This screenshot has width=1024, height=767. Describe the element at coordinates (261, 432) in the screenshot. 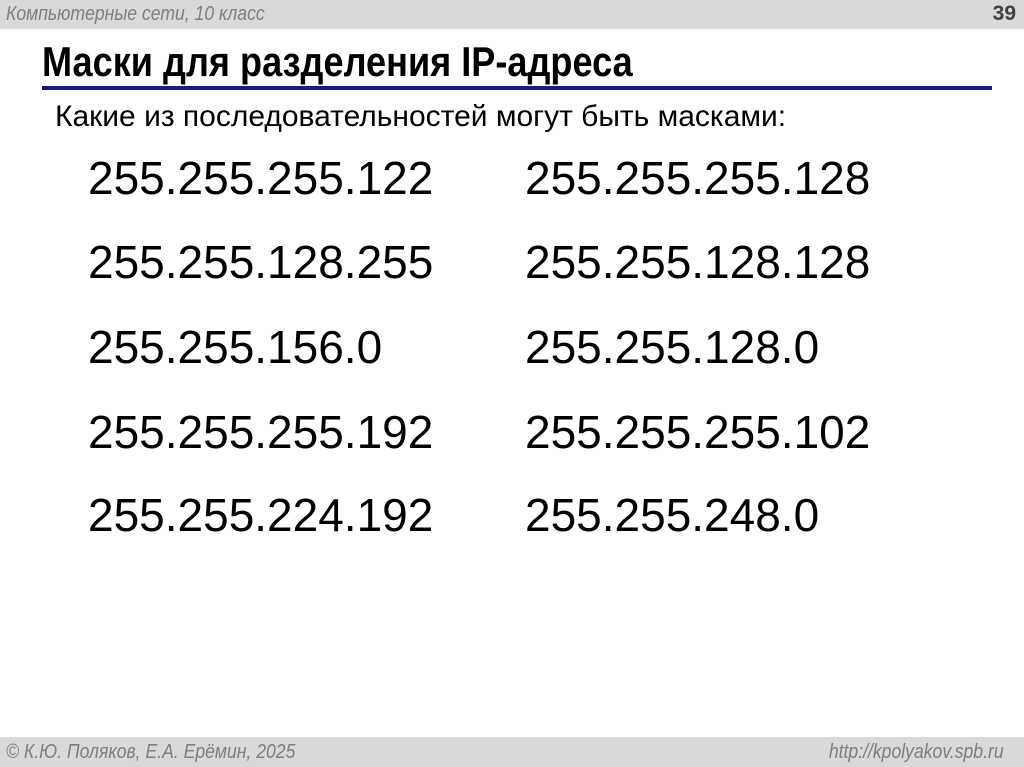

I see `mask-option: 255.255.255.192` at that location.